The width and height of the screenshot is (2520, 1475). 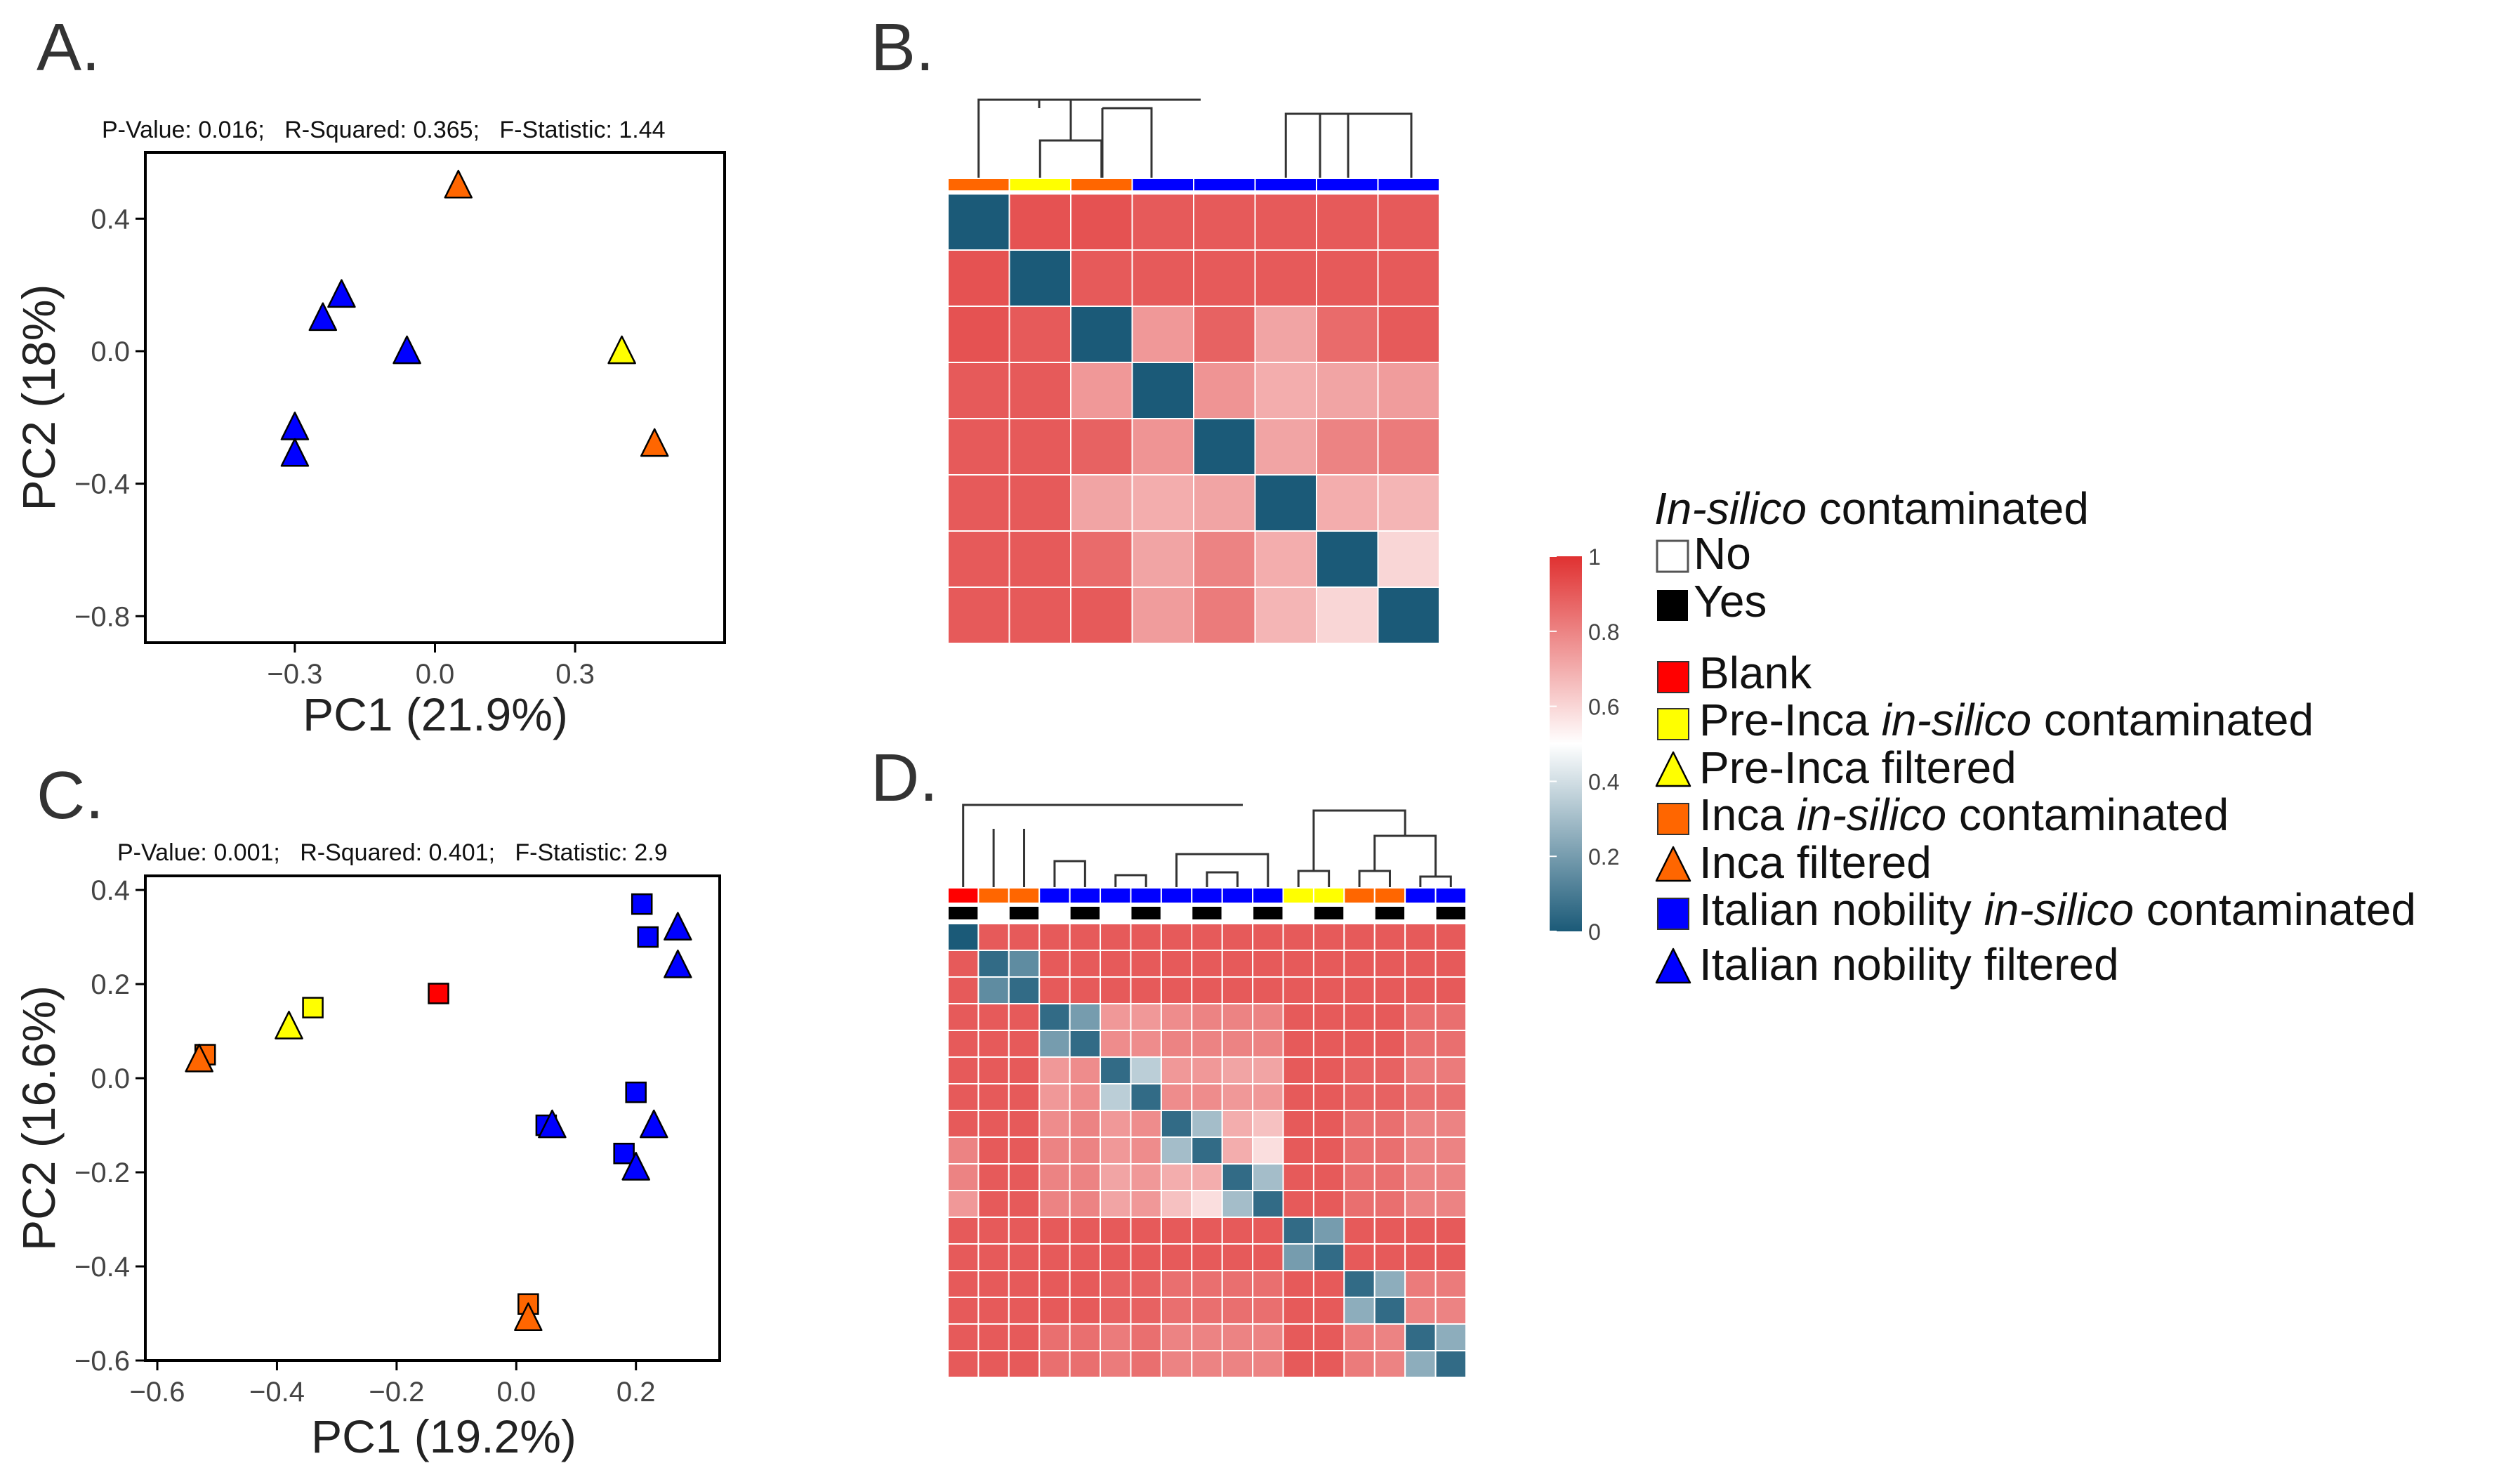 I want to click on legend-square-swatch, so click(x=1673, y=724).